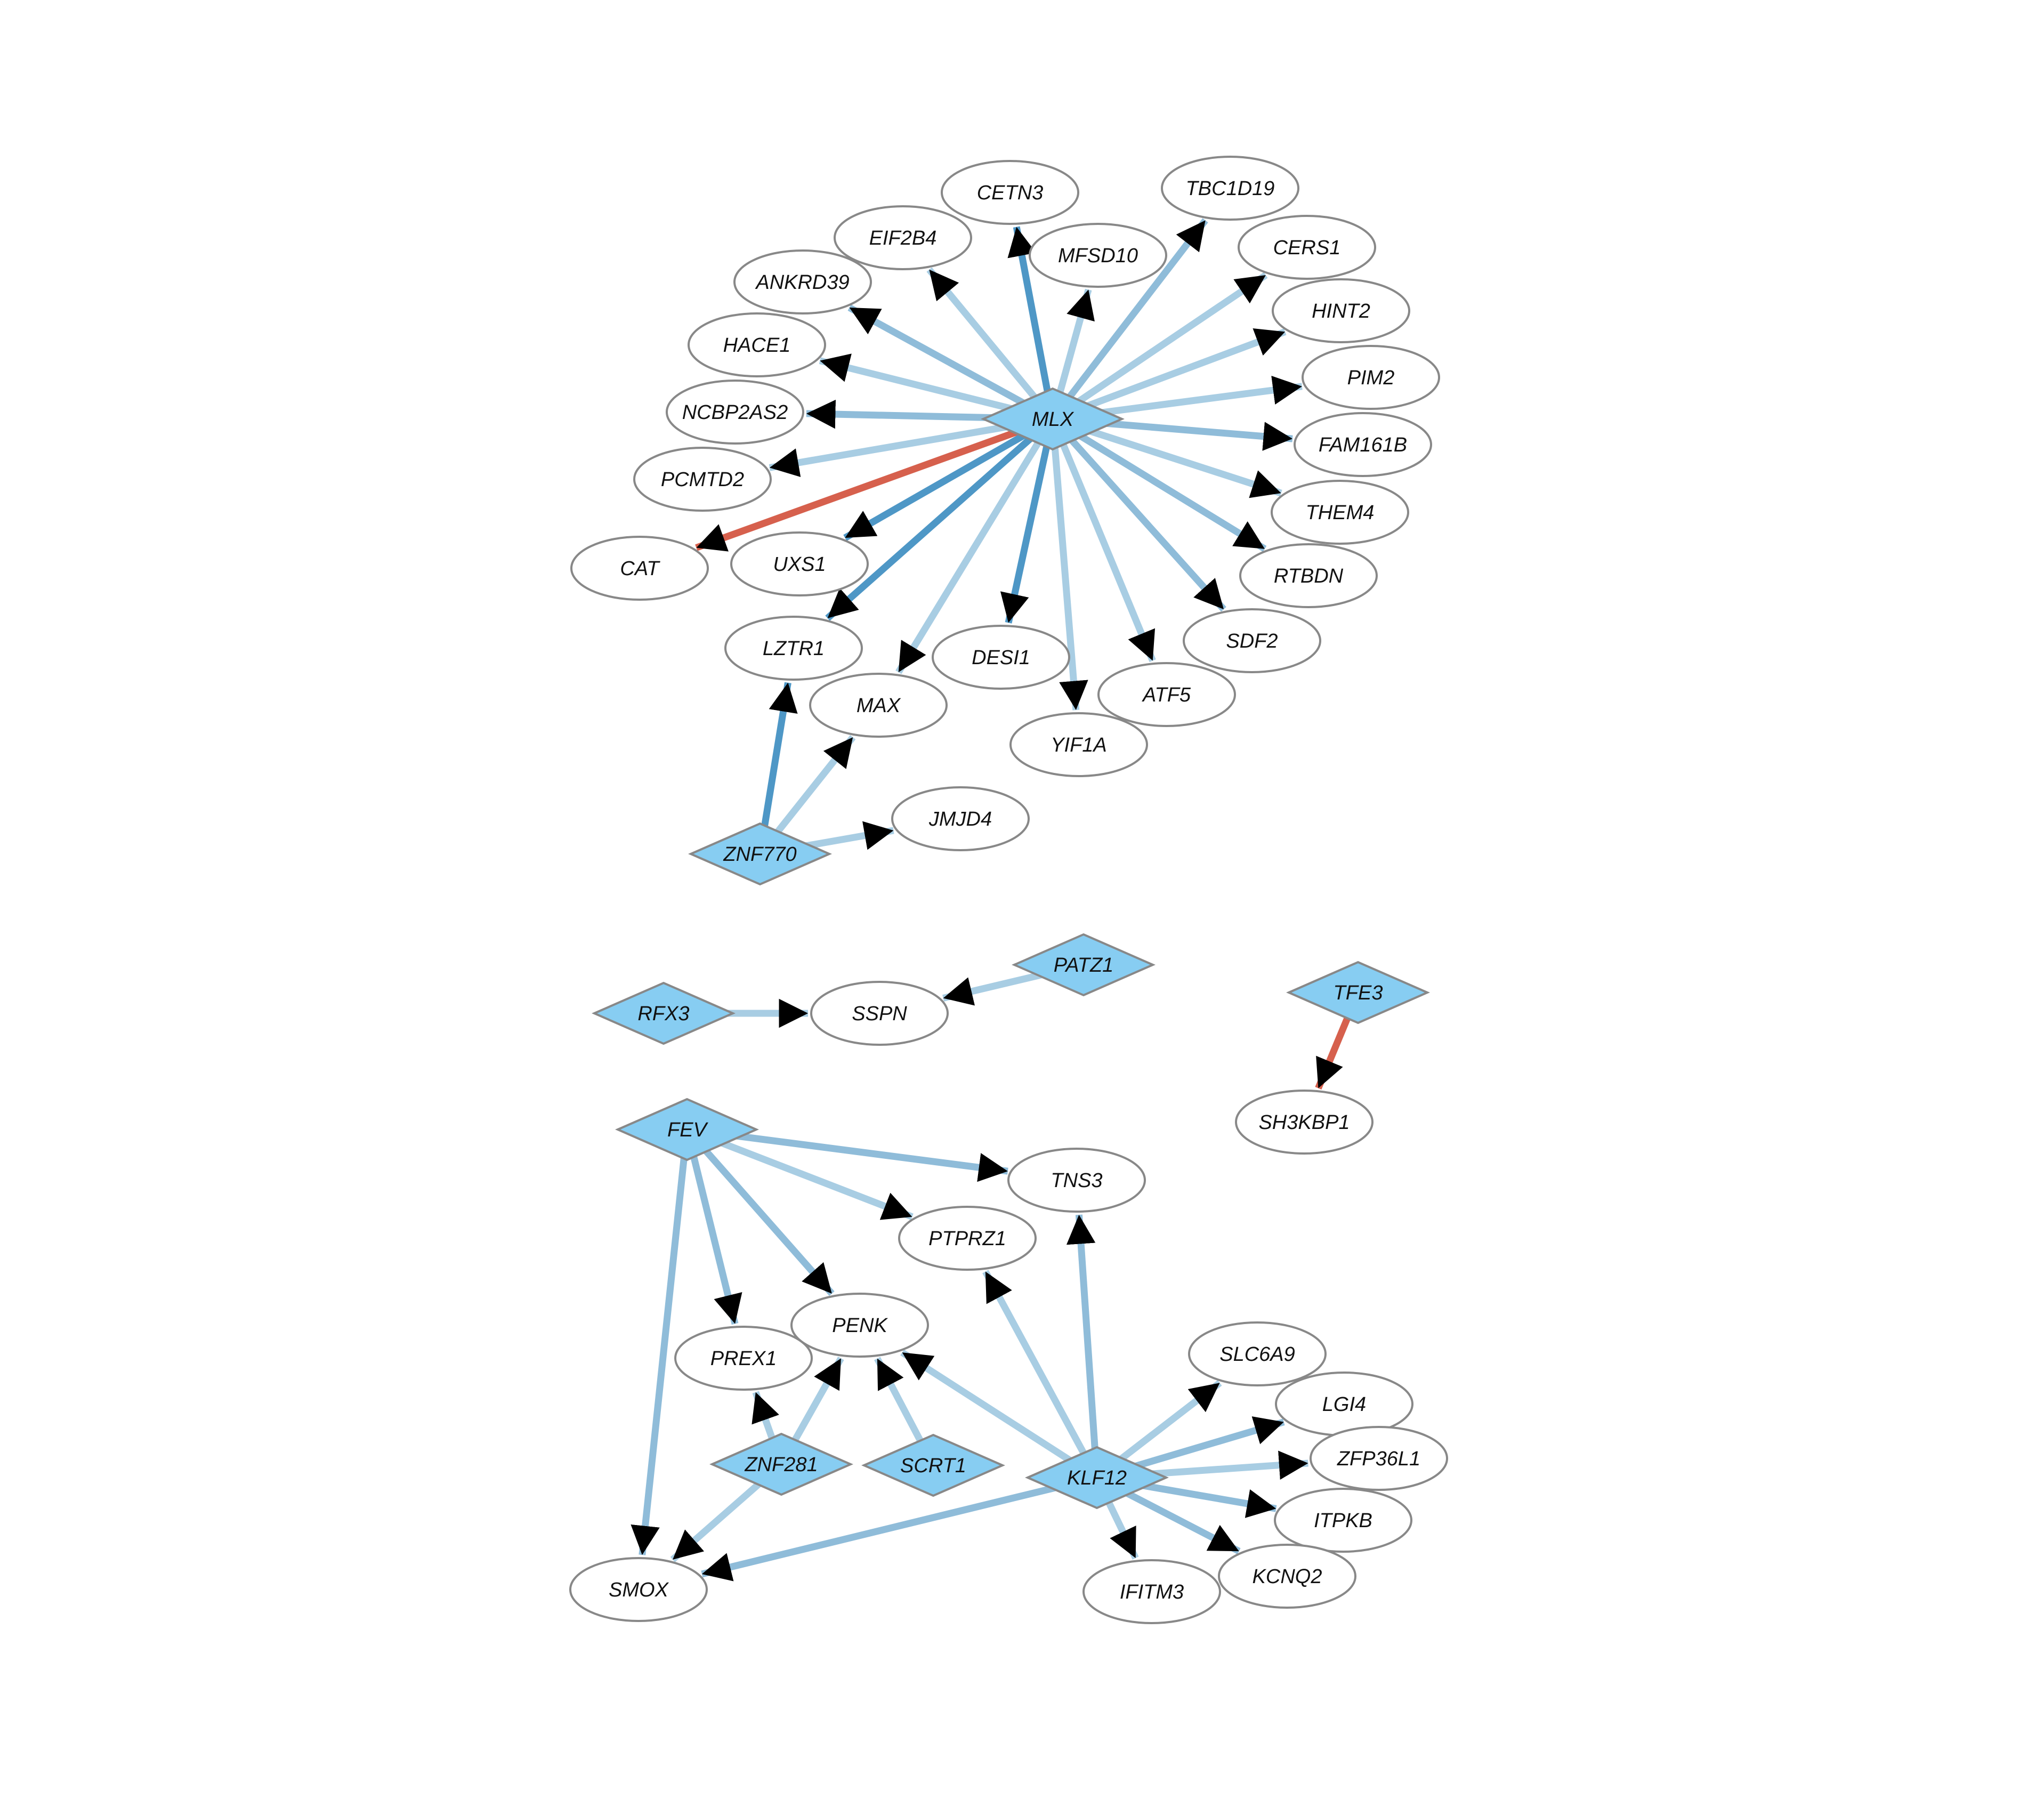 Image resolution: width=2044 pixels, height=1815 pixels. I want to click on target-ellipse-hace1, so click(757, 345).